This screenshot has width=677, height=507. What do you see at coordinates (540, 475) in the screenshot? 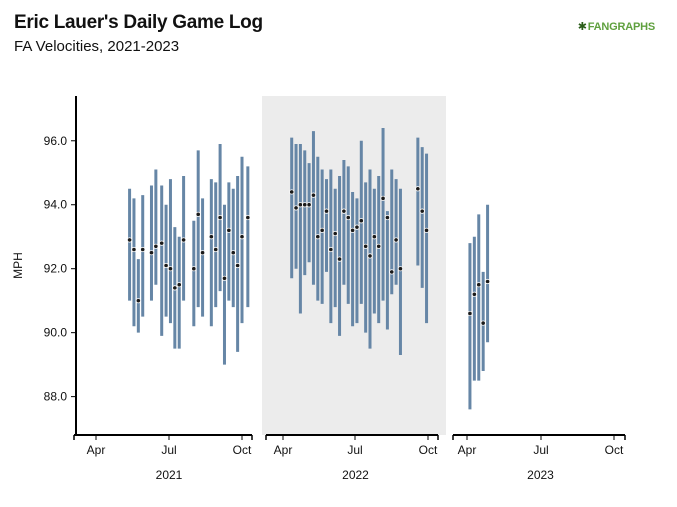
I see `year-label-2023: 2023` at bounding box center [540, 475].